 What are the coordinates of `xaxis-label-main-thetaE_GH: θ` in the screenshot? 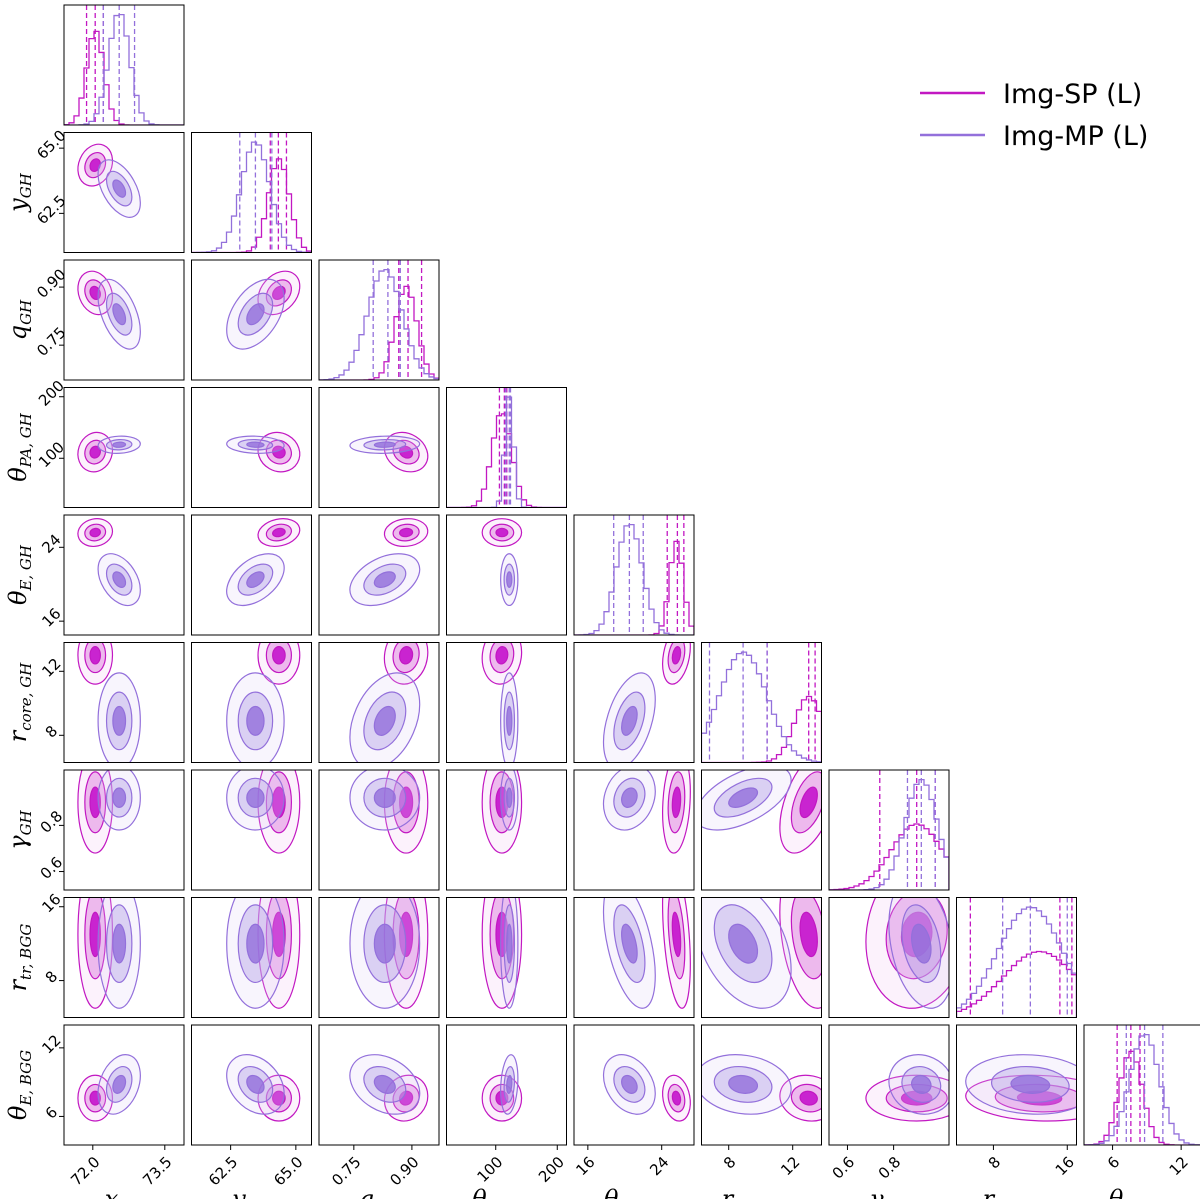 It's located at (611, 1192).